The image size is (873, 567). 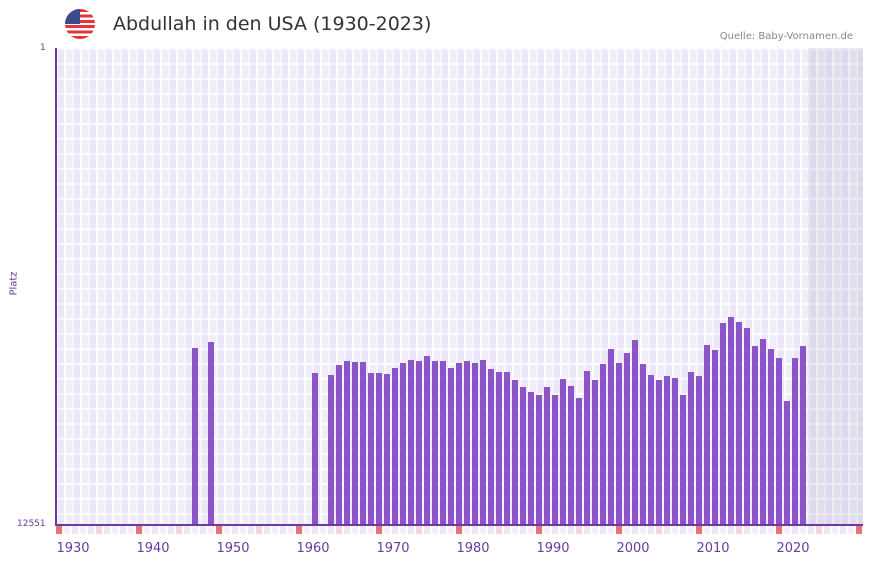 I want to click on bar-2021, so click(x=803, y=434).